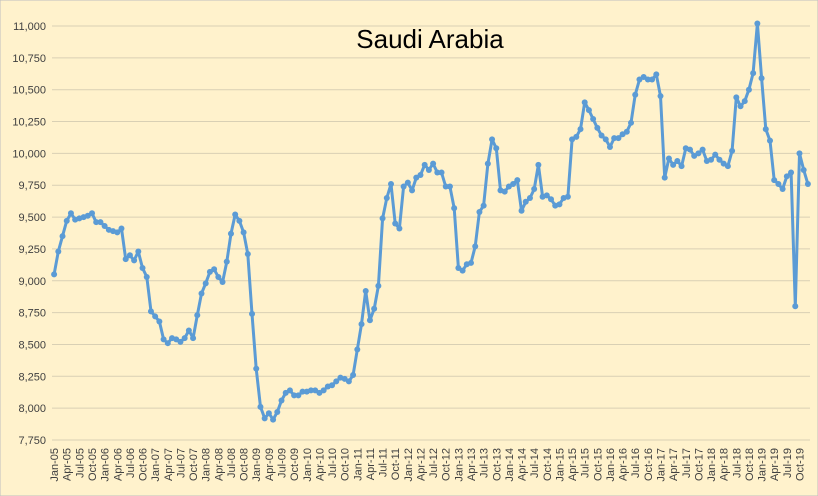  Describe the element at coordinates (611, 465) in the screenshot. I see `x-tick-label: Jan-16` at that location.